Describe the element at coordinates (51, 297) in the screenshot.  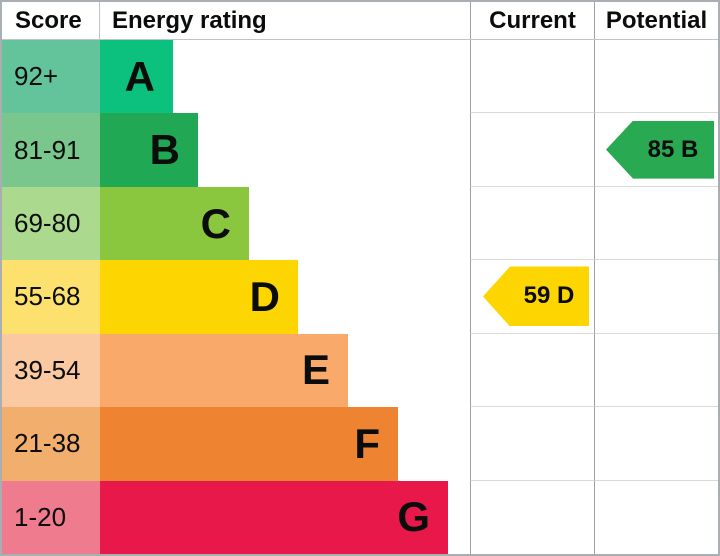
I see `score-cell-d: 55-68` at that location.